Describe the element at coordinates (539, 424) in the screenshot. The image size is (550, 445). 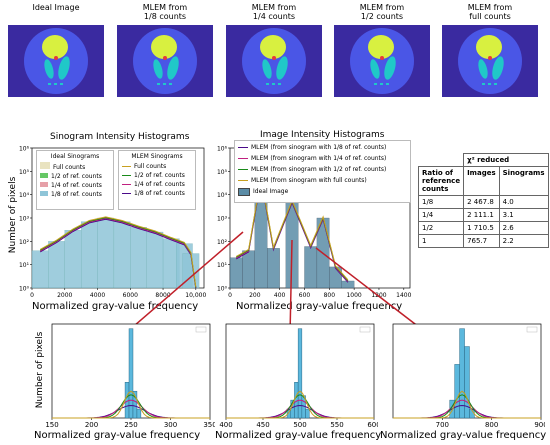
I see `x-tick-label: 900` at that location.